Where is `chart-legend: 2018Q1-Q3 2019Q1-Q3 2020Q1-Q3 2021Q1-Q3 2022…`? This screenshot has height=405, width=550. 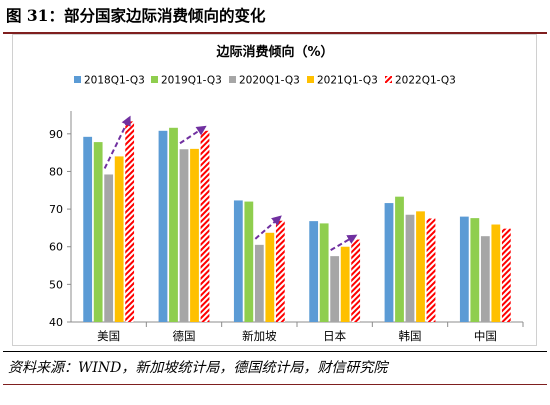
chart-legend: 2018Q1-Q3 2019Q1-Q3 2020Q1-Q3 2021Q1-Q3 2022… is located at coordinates (265, 81).